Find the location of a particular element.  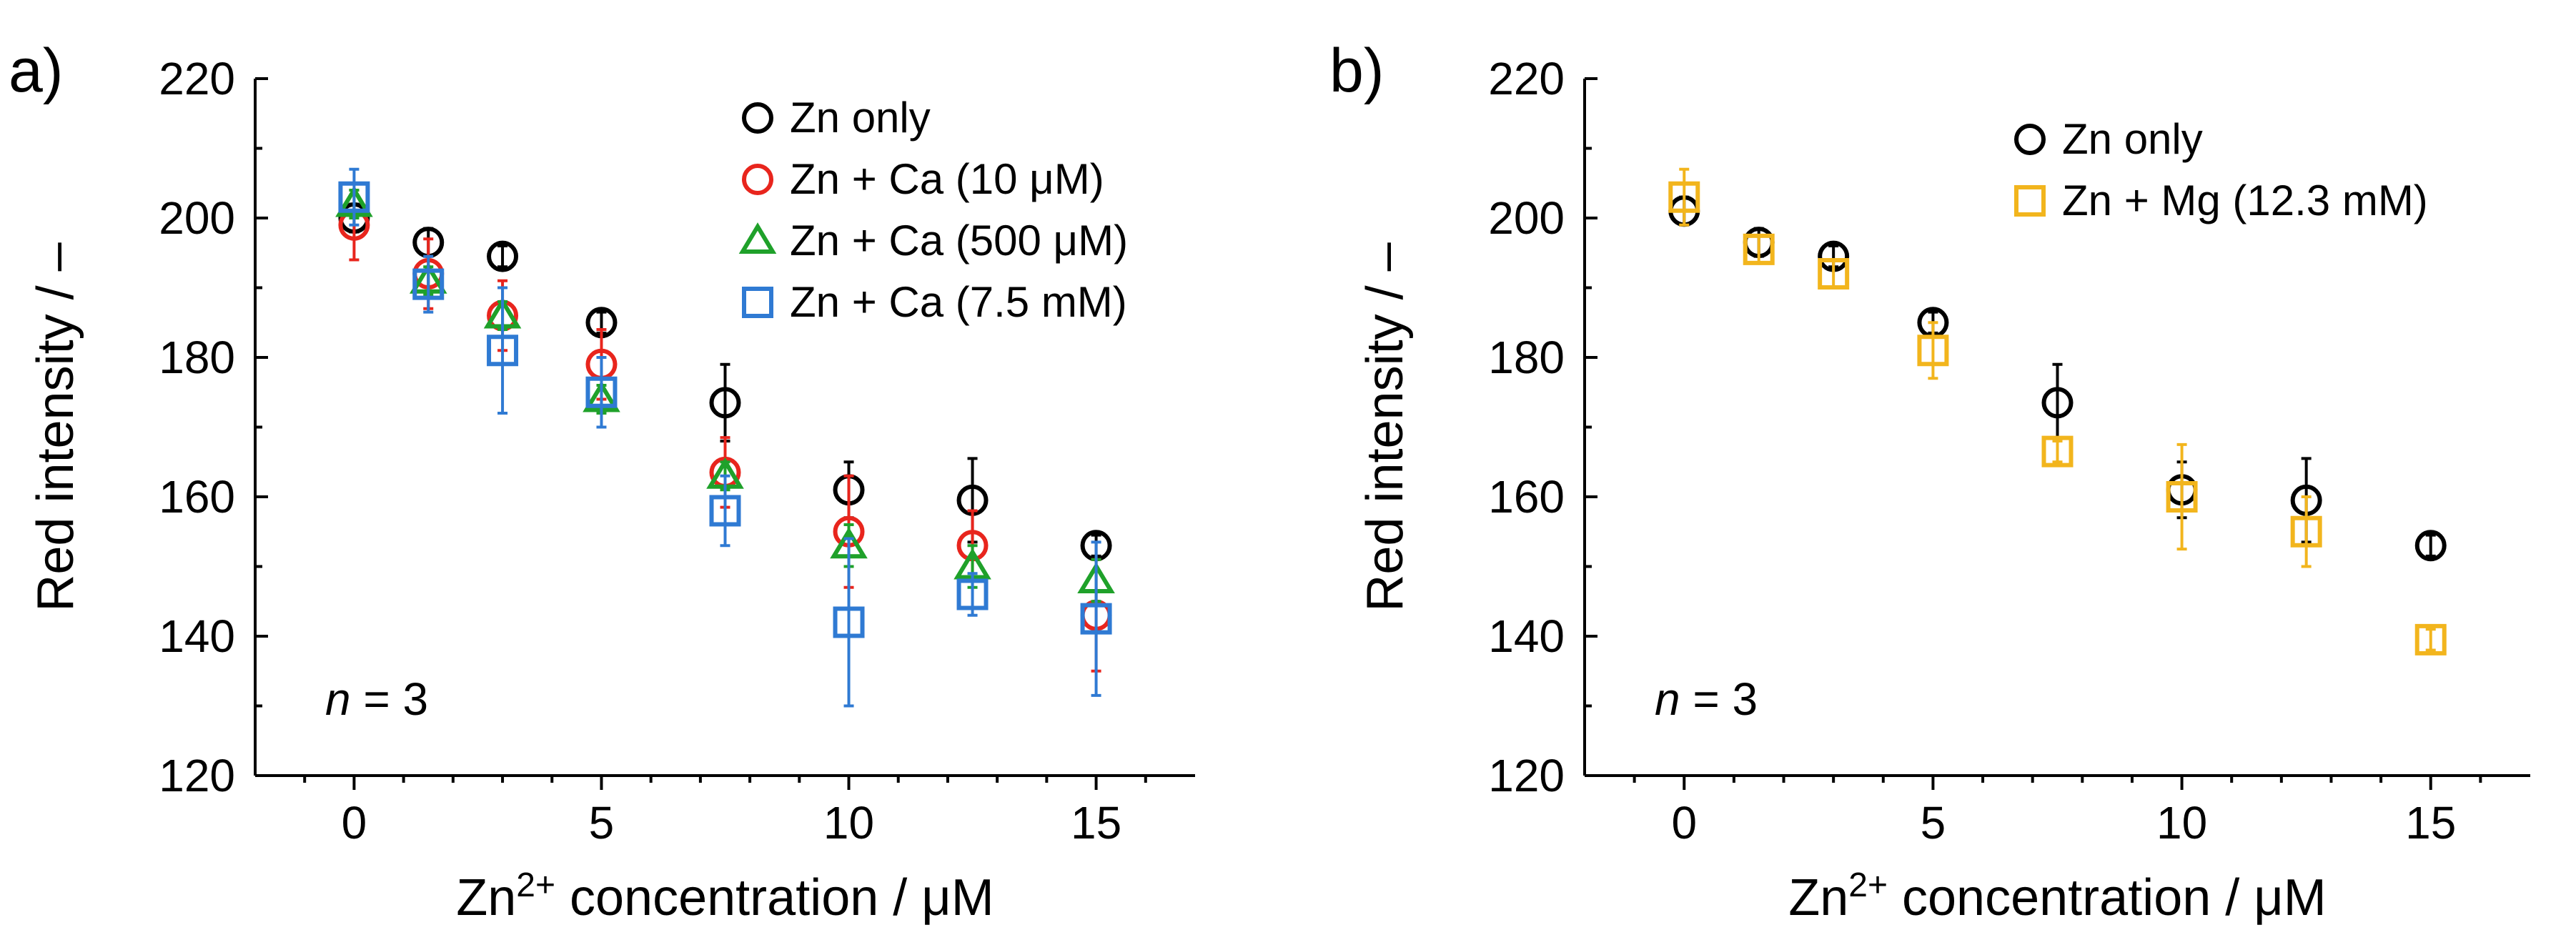

panel-label: a) is located at coordinates (36, 71).